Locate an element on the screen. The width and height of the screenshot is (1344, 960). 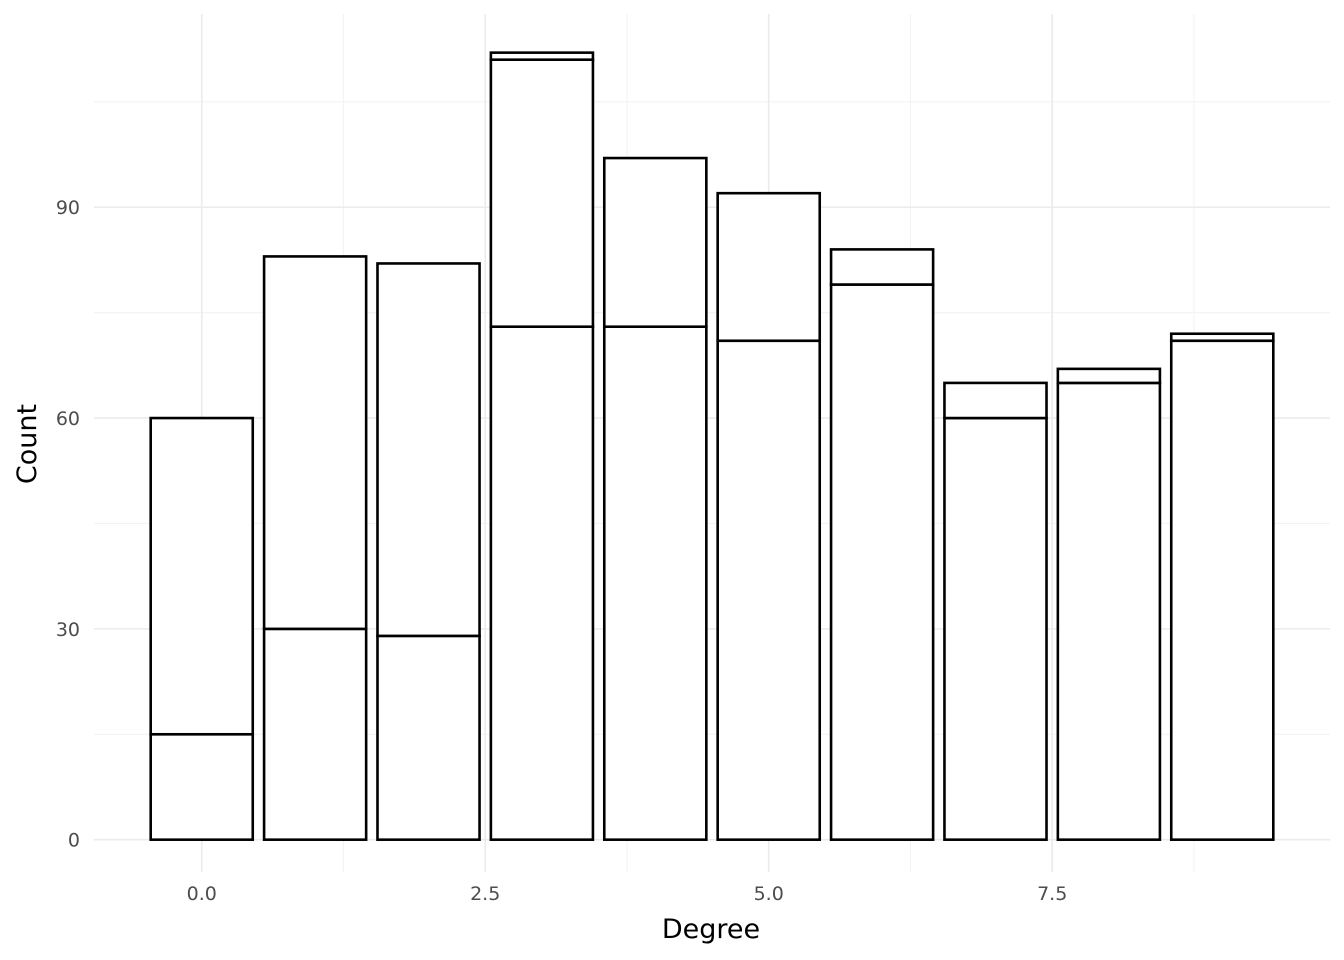
x-axis-title: Degree is located at coordinates (711, 929).